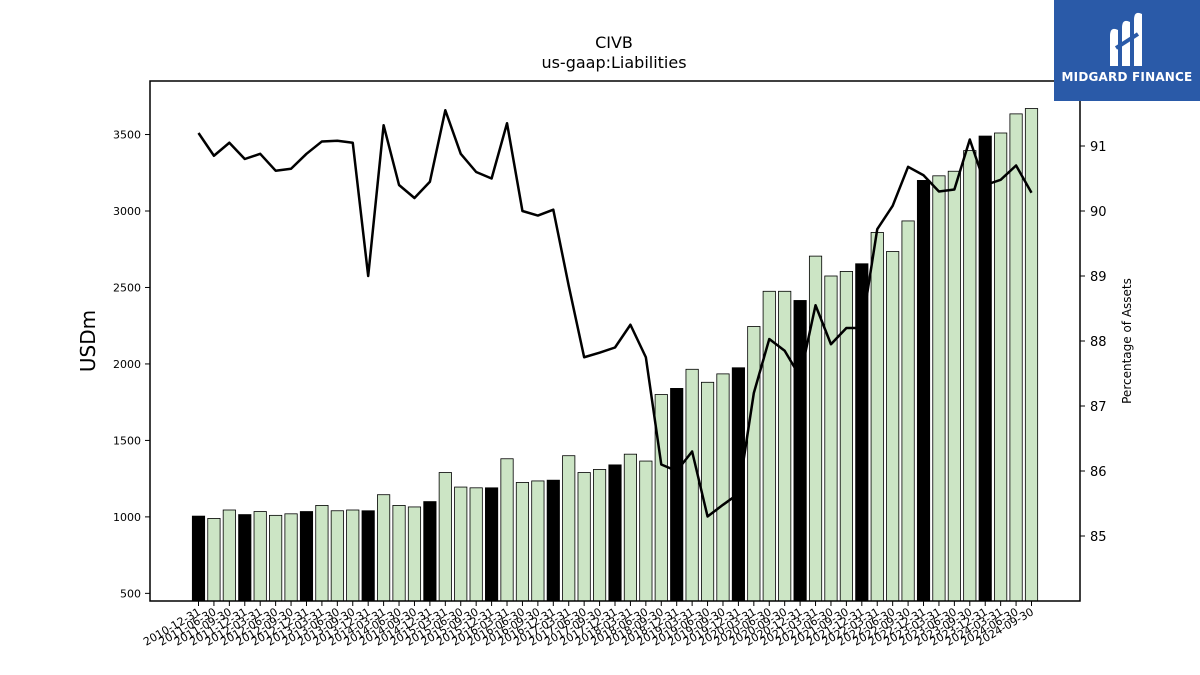 This screenshot has width=1200, height=675. Describe the element at coordinates (1098, 147) in the screenshot. I see `y2-tick-label: 91` at that location.